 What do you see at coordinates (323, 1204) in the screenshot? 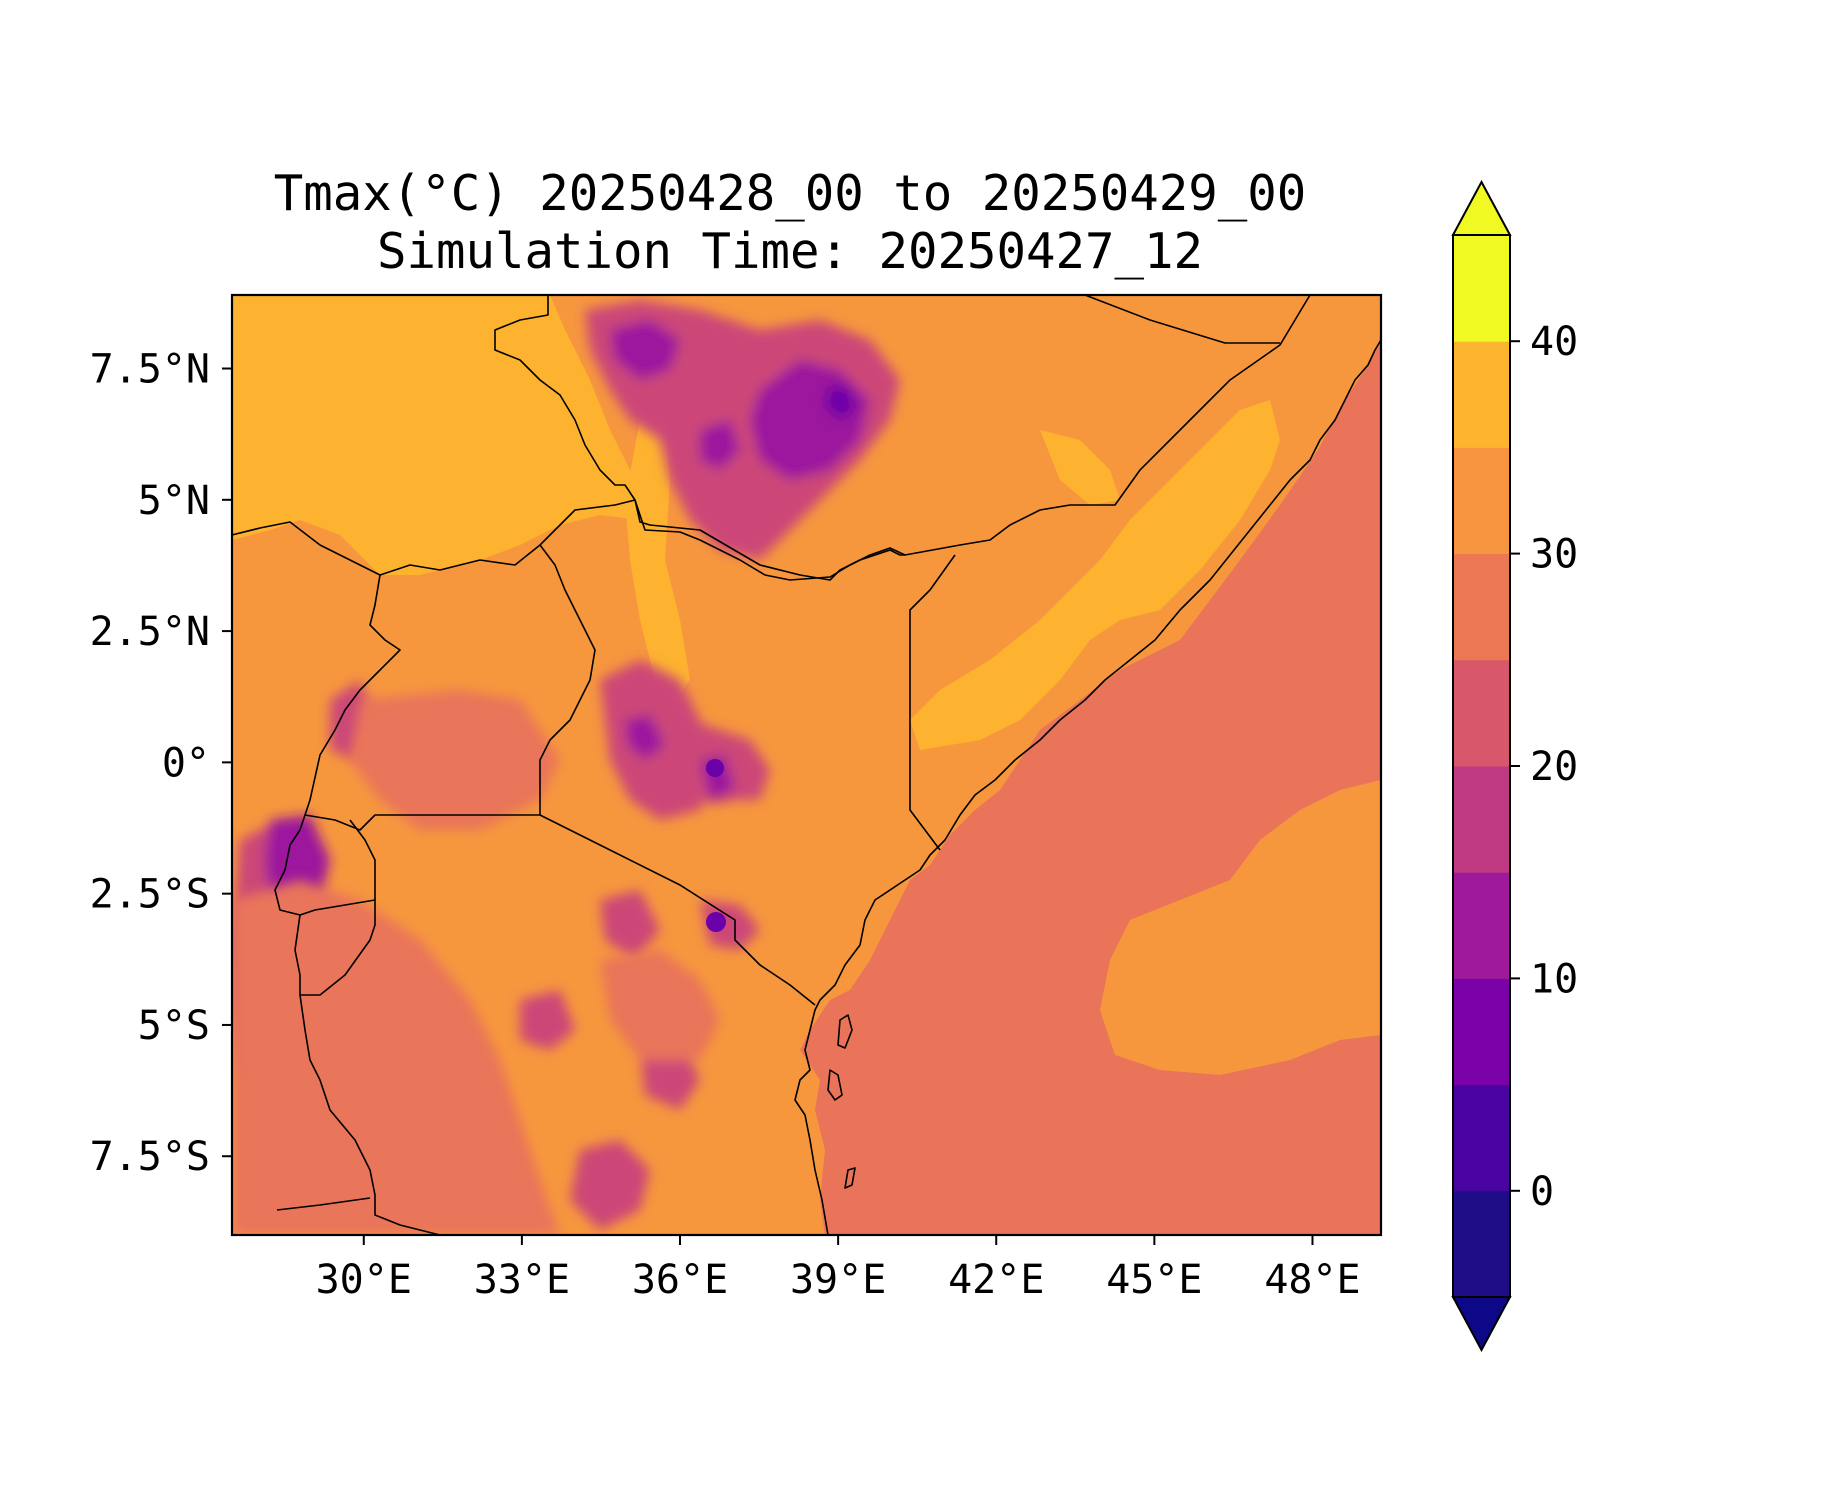
I see `malawi-border` at bounding box center [323, 1204].